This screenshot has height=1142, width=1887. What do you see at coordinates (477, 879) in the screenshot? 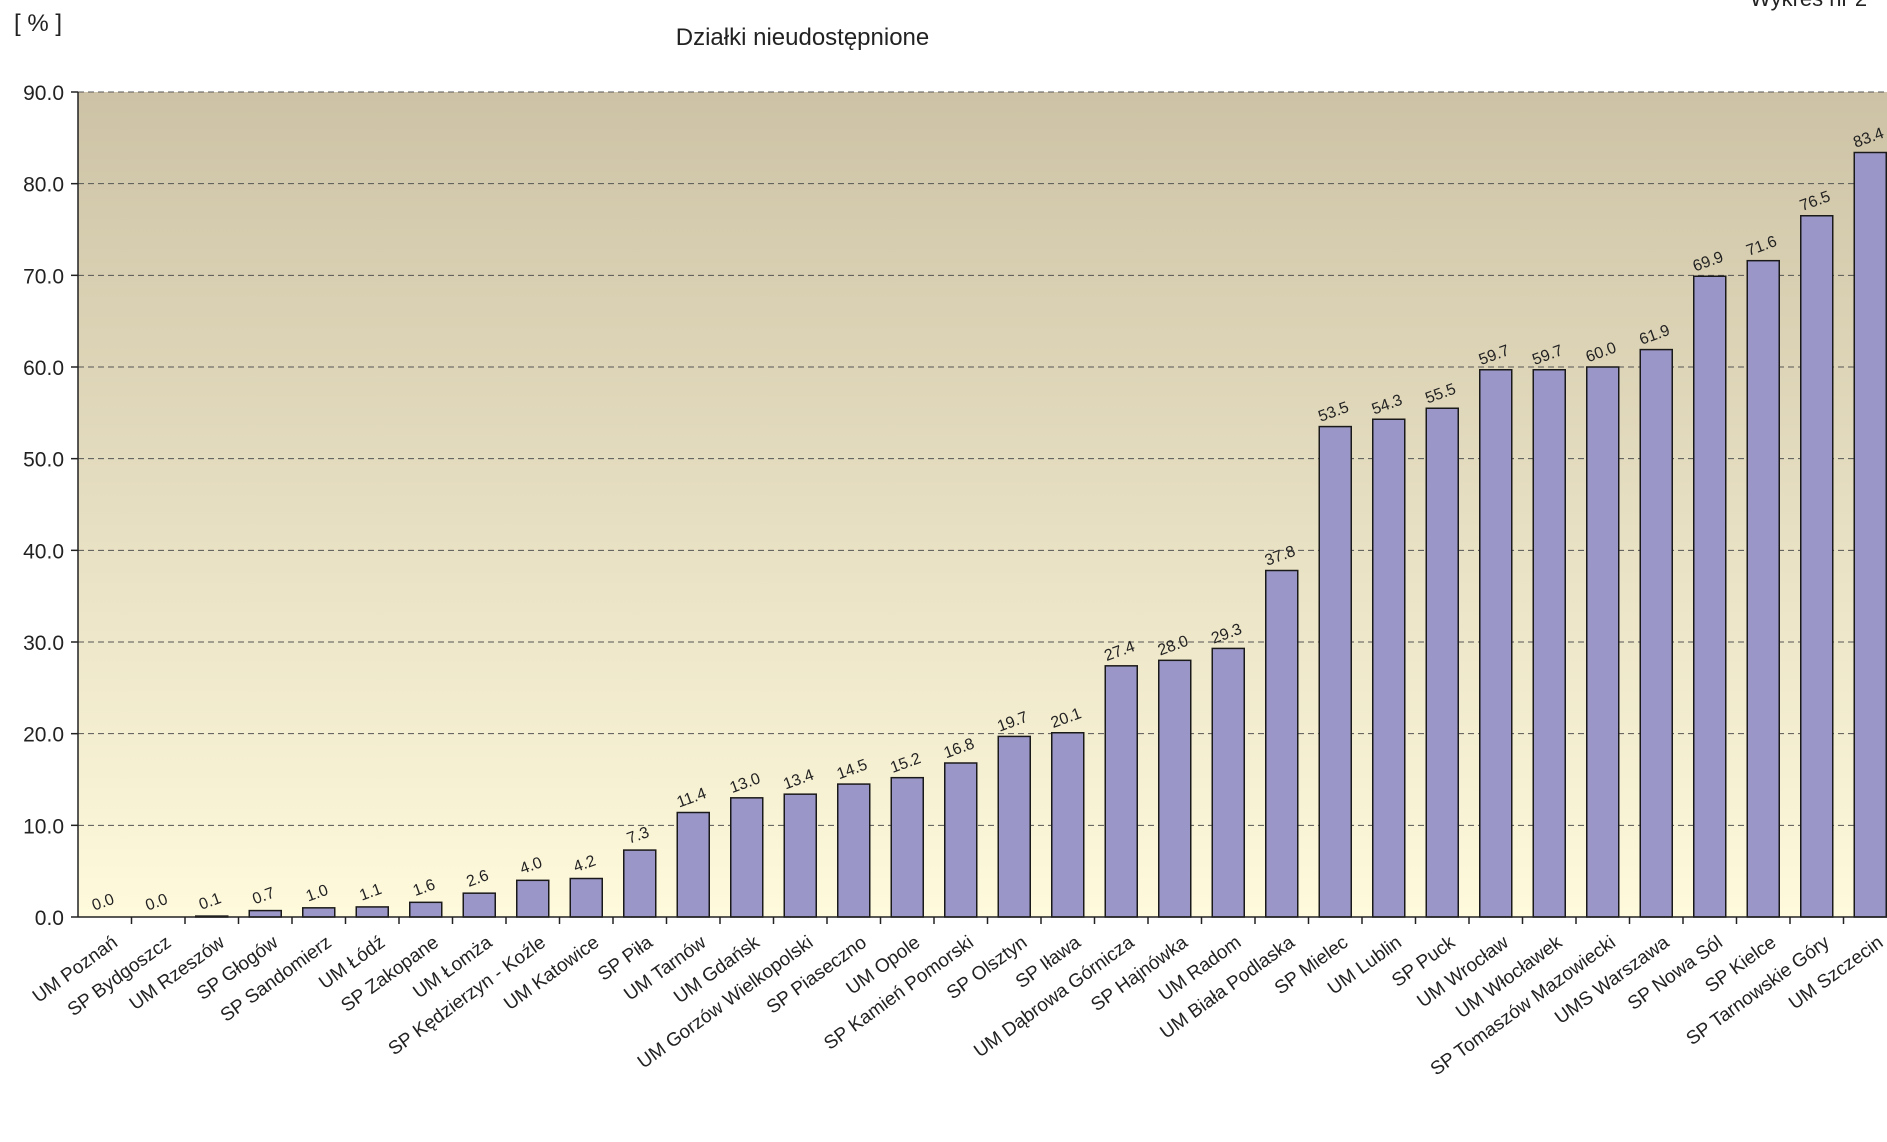
I see `data-label: 2.6` at bounding box center [477, 879].